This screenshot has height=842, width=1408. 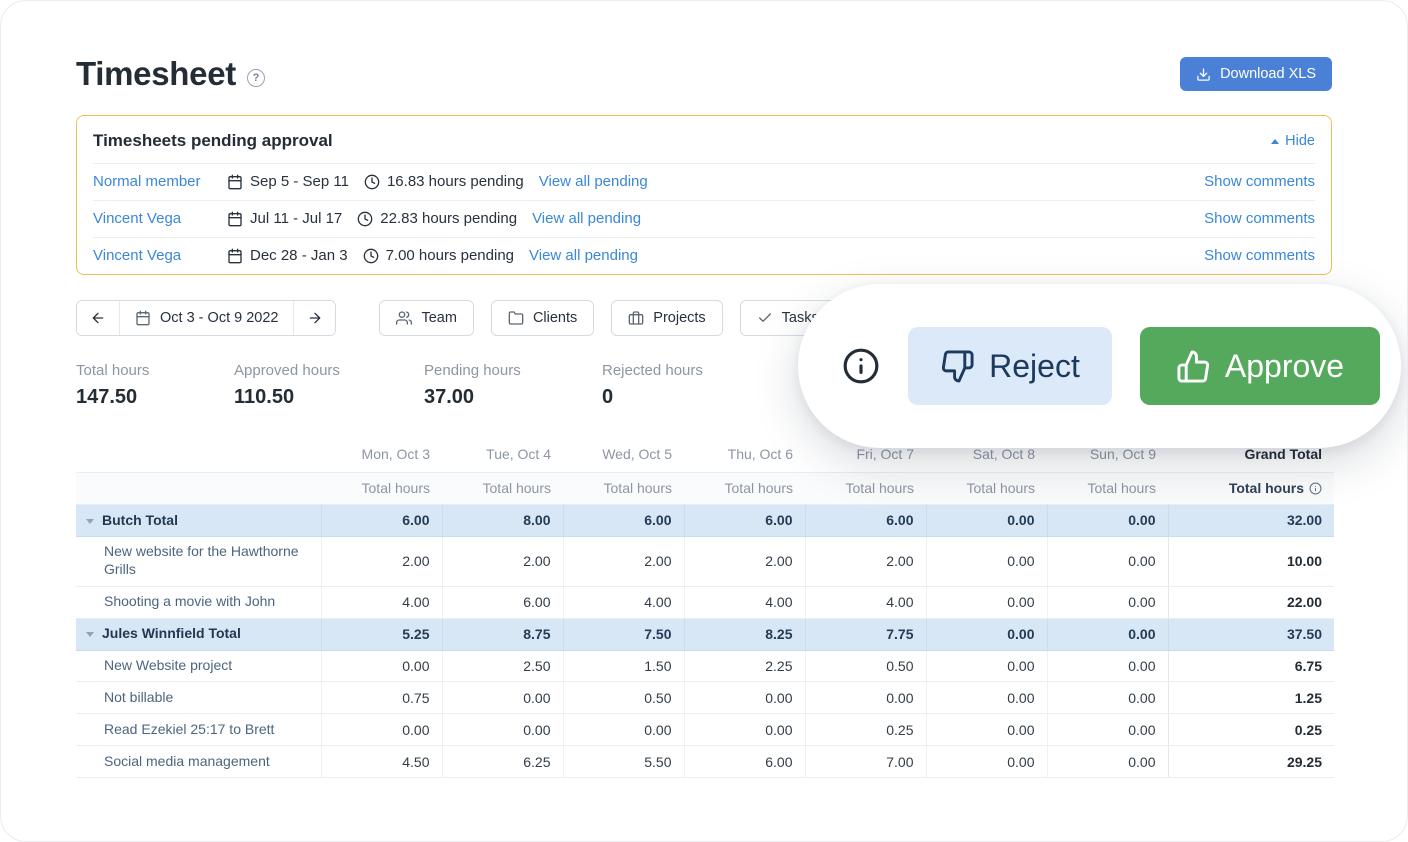 I want to click on member-name: Butch Total, so click(x=140, y=519).